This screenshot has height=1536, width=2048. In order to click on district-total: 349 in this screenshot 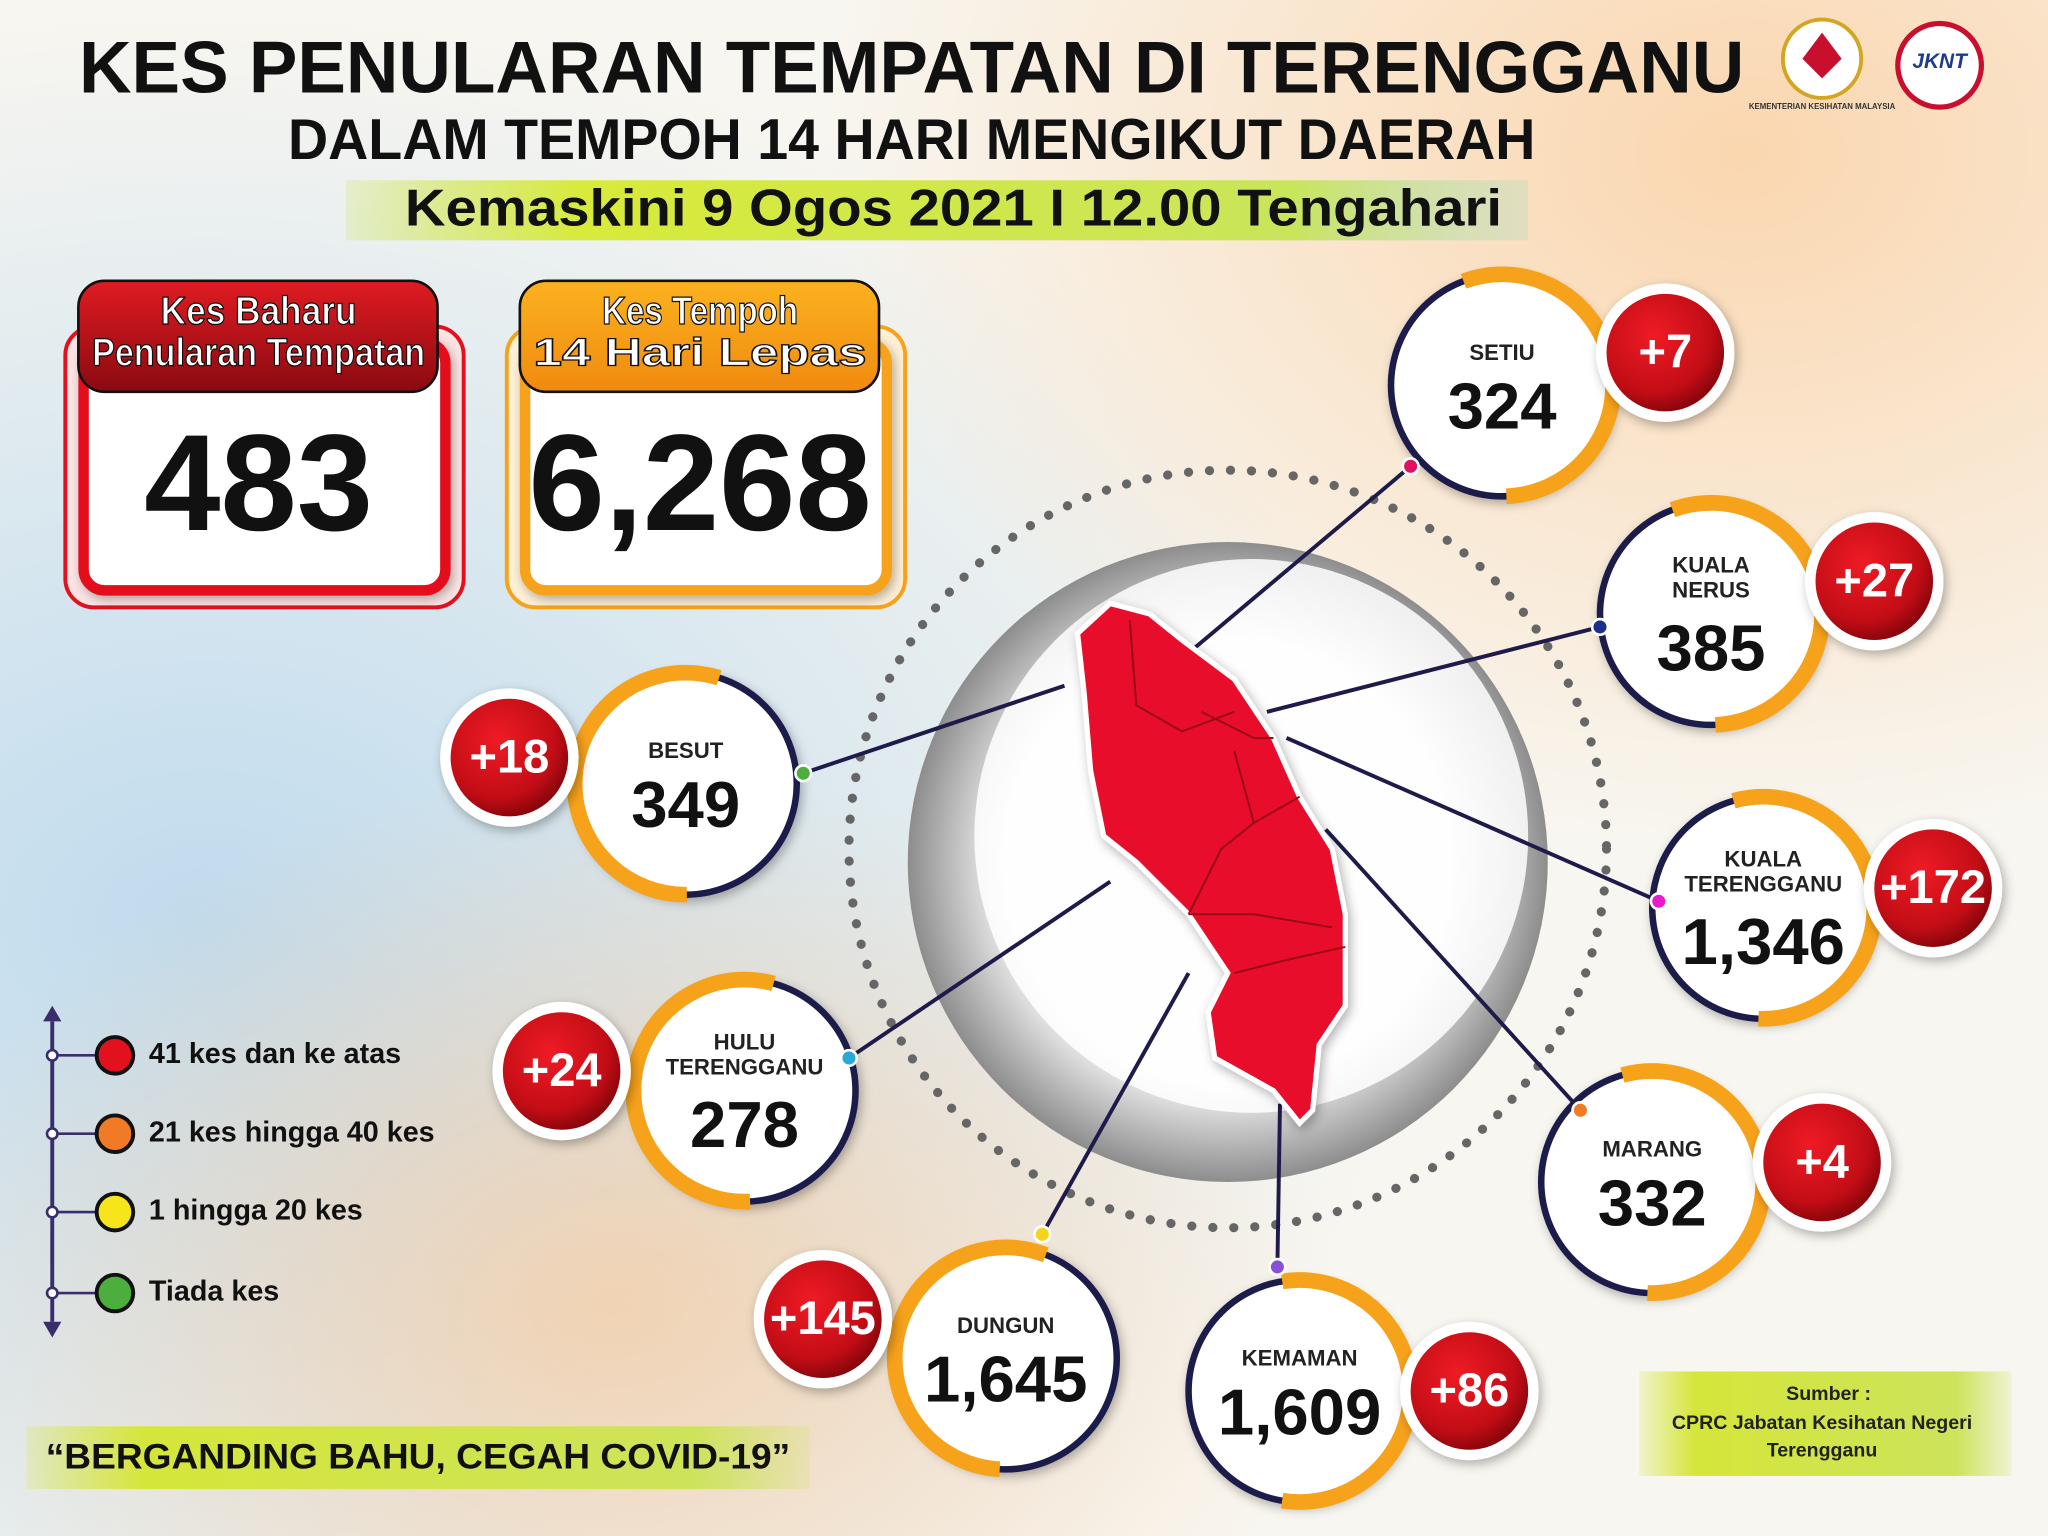, I will do `click(685, 804)`.